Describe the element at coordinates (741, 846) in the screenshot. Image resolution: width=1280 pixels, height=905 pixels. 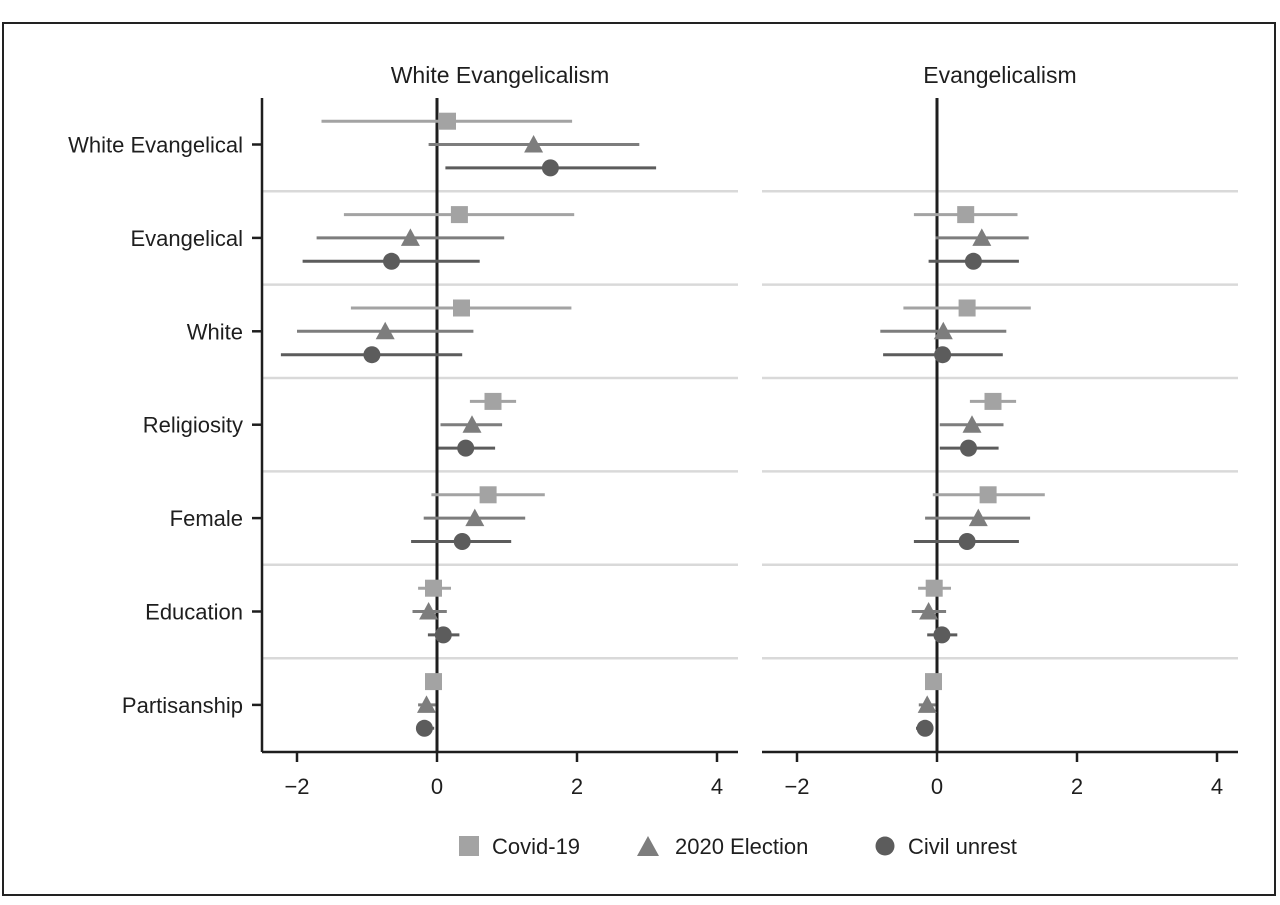
I see `legend-label-election: 2020 Election` at that location.